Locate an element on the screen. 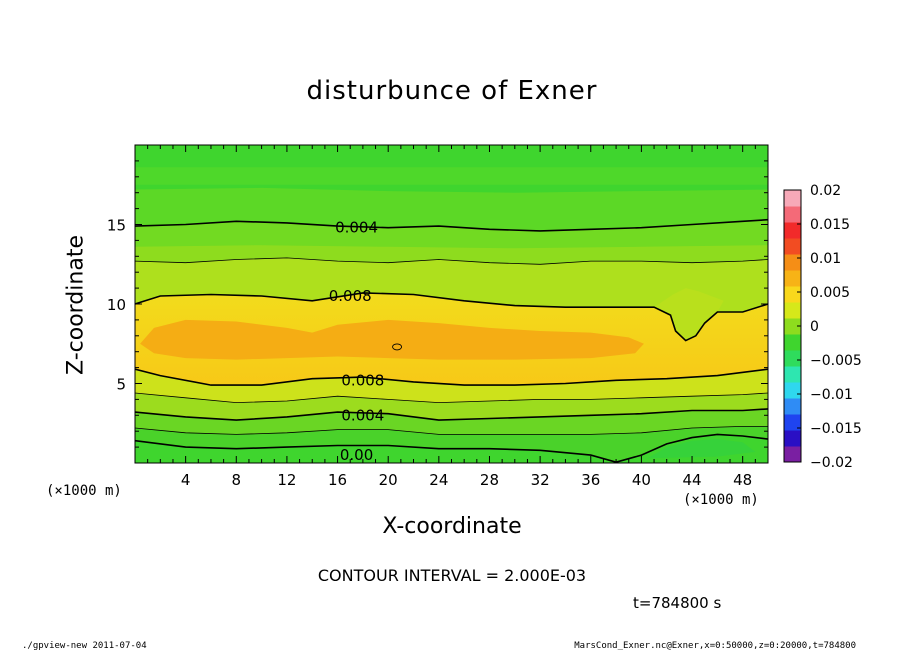 This screenshot has width=904, height=654. x-tick-label: 24 is located at coordinates (438, 480).